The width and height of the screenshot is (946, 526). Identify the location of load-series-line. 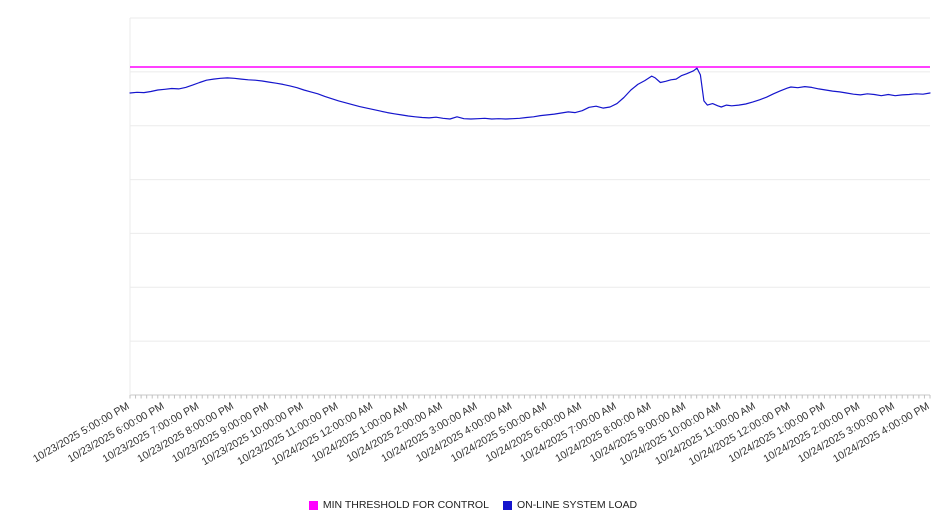
(530, 93).